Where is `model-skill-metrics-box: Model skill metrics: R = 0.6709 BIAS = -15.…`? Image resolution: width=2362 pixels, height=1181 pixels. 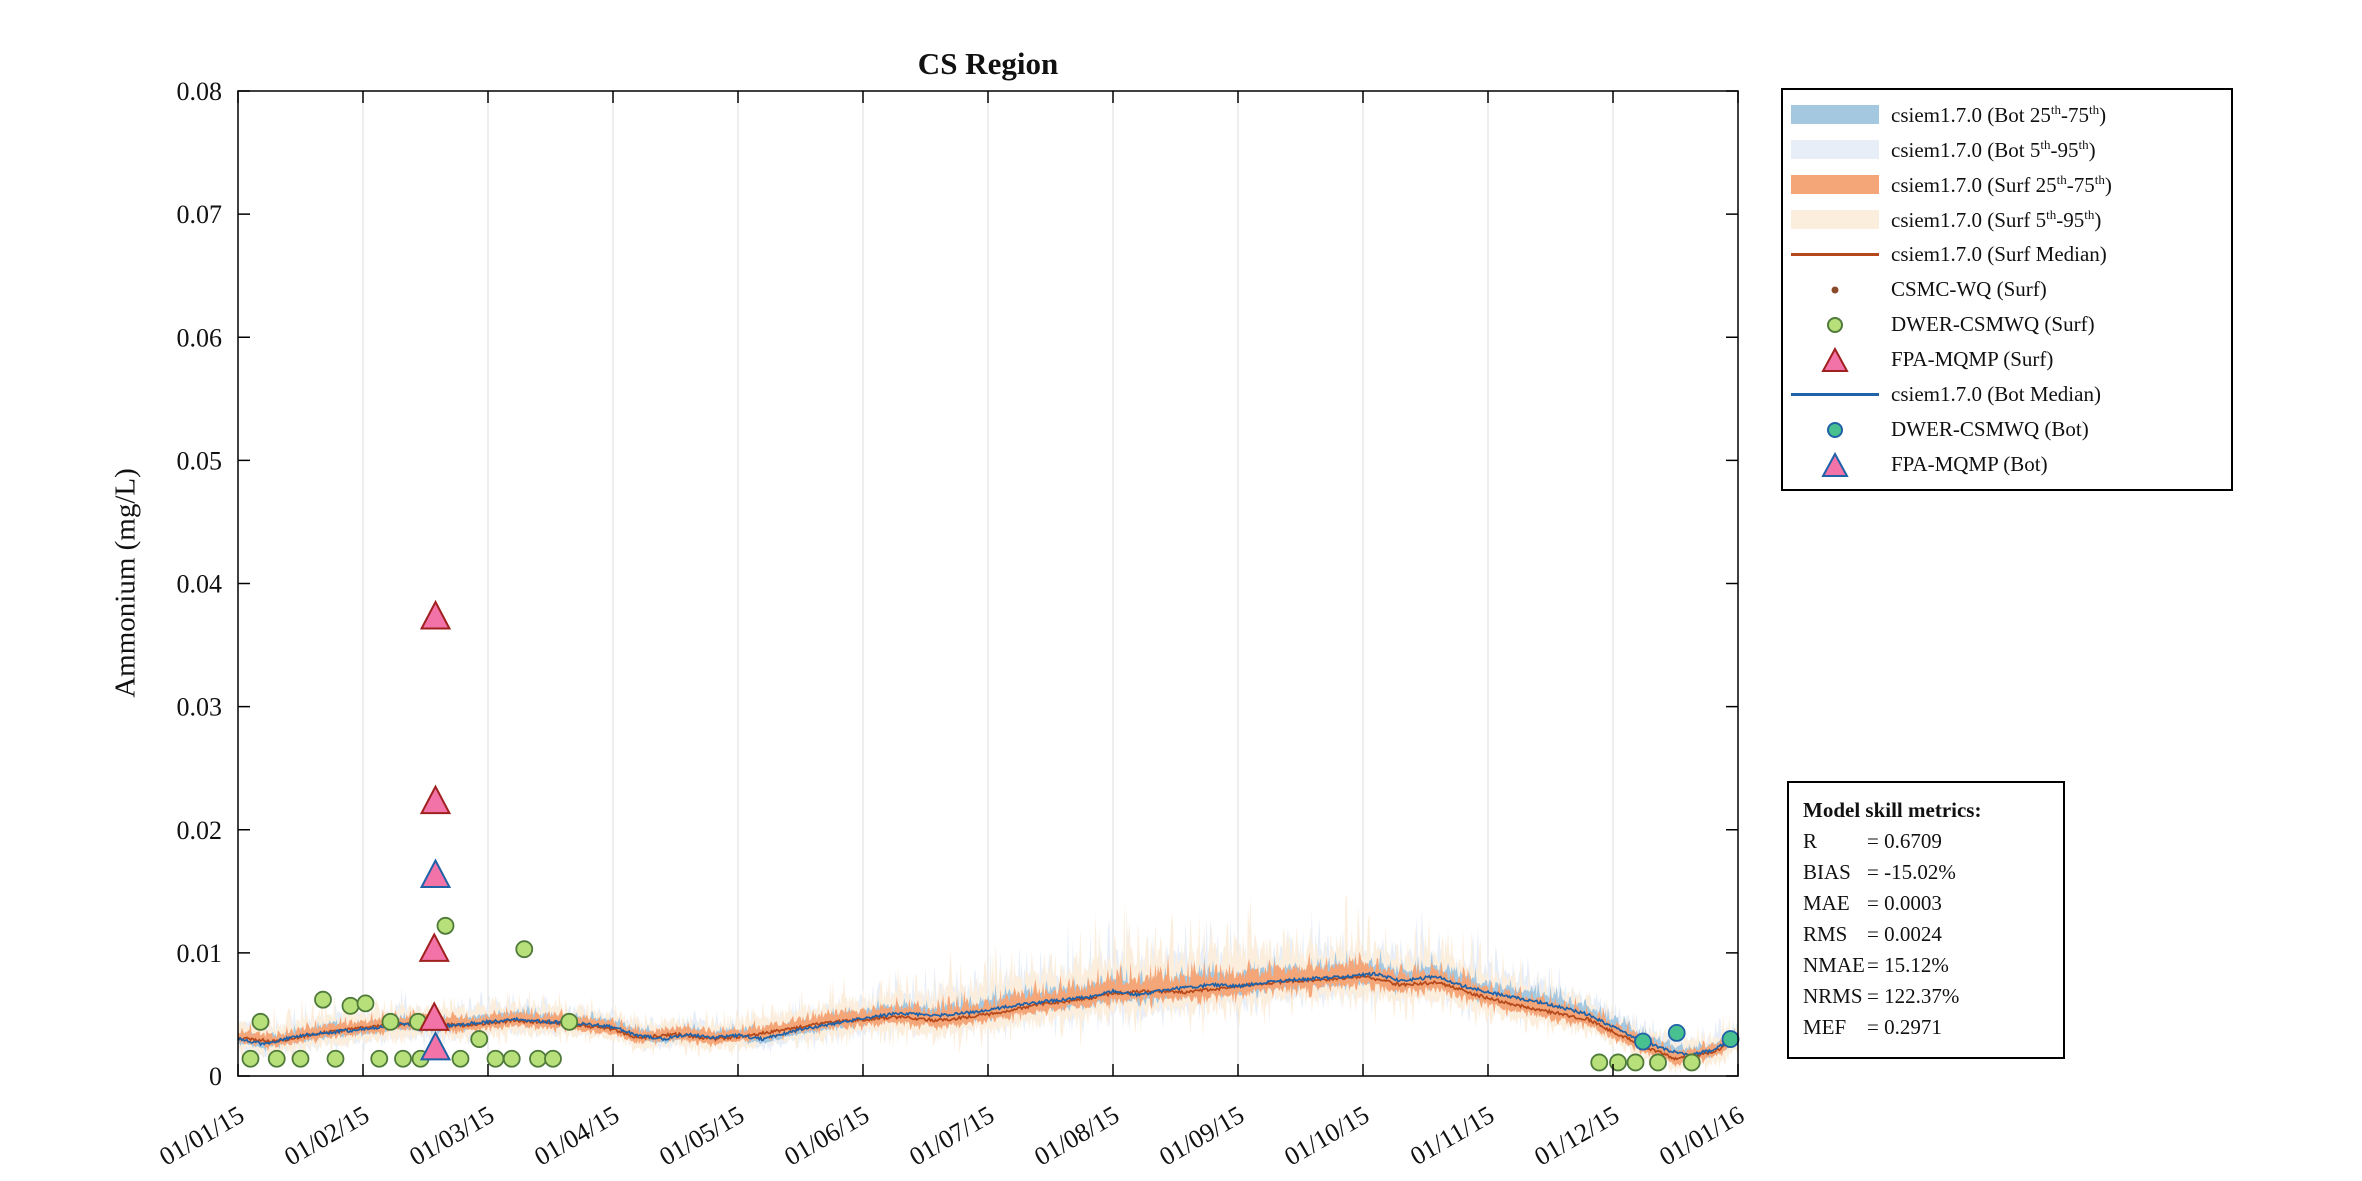
model-skill-metrics-box: Model skill metrics: R = 0.6709 BIAS = -15.… is located at coordinates (1926, 920).